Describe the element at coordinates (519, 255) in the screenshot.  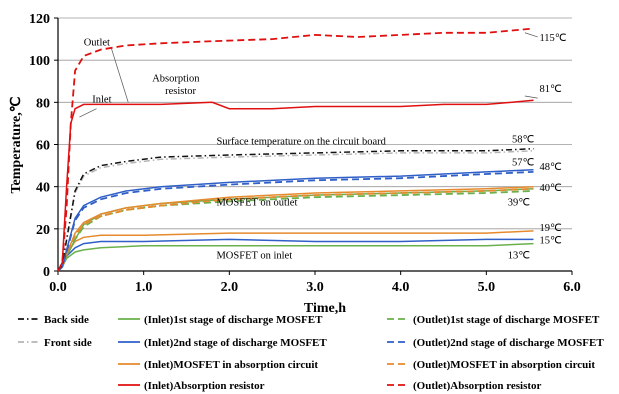
I see `annotation-label: 13℃` at that location.